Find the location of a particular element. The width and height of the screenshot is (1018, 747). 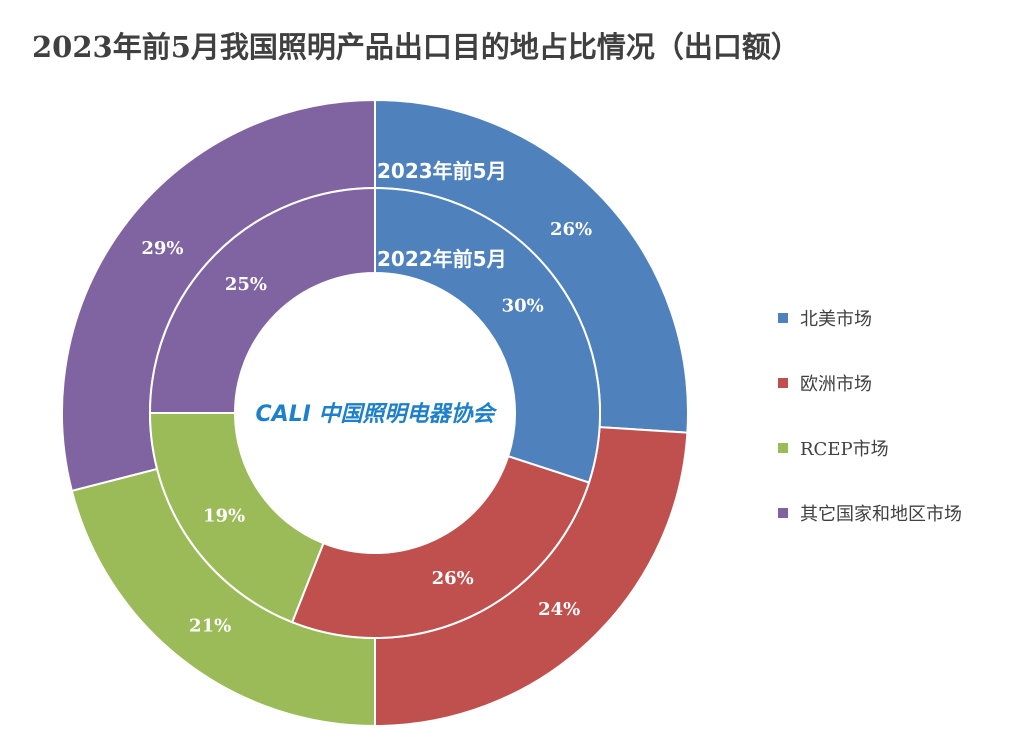

data-label-inner-1: 26% is located at coordinates (453, 578).